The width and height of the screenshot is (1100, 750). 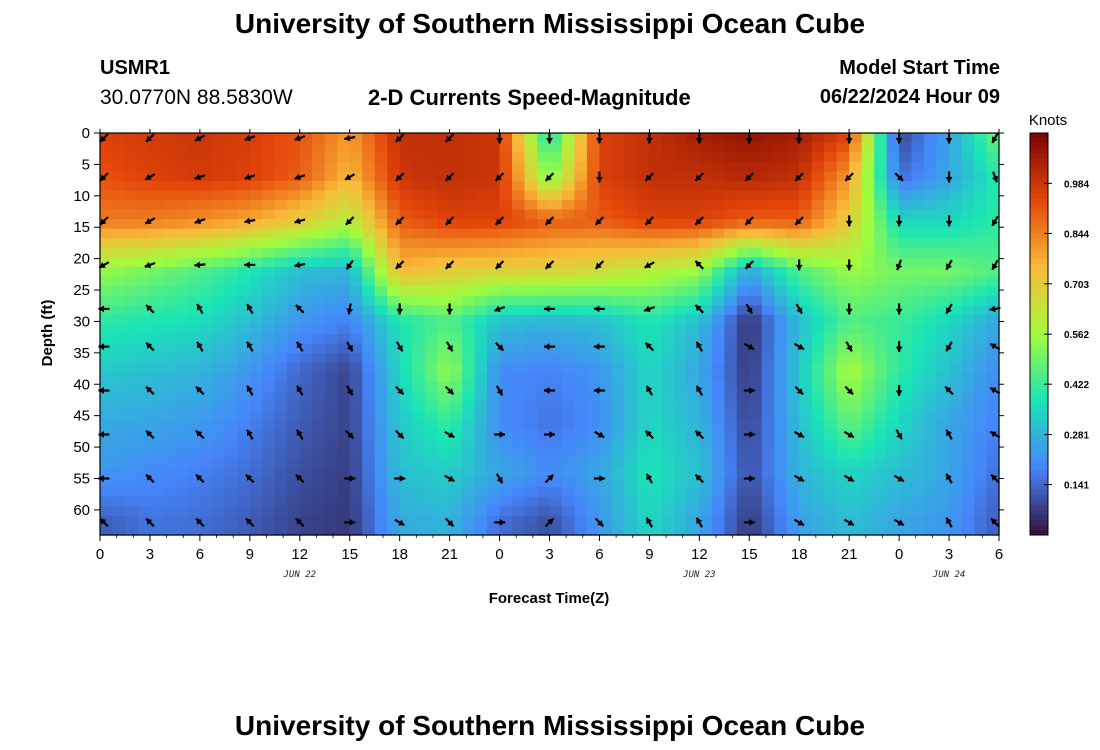 What do you see at coordinates (81, 416) in the screenshot?
I see `y-tick-label: 45` at bounding box center [81, 416].